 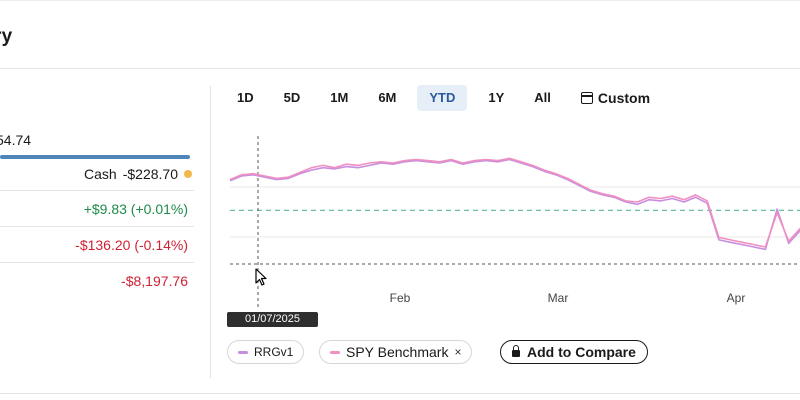 I want to click on remove-benchmark-icon: ×, so click(x=458, y=352).